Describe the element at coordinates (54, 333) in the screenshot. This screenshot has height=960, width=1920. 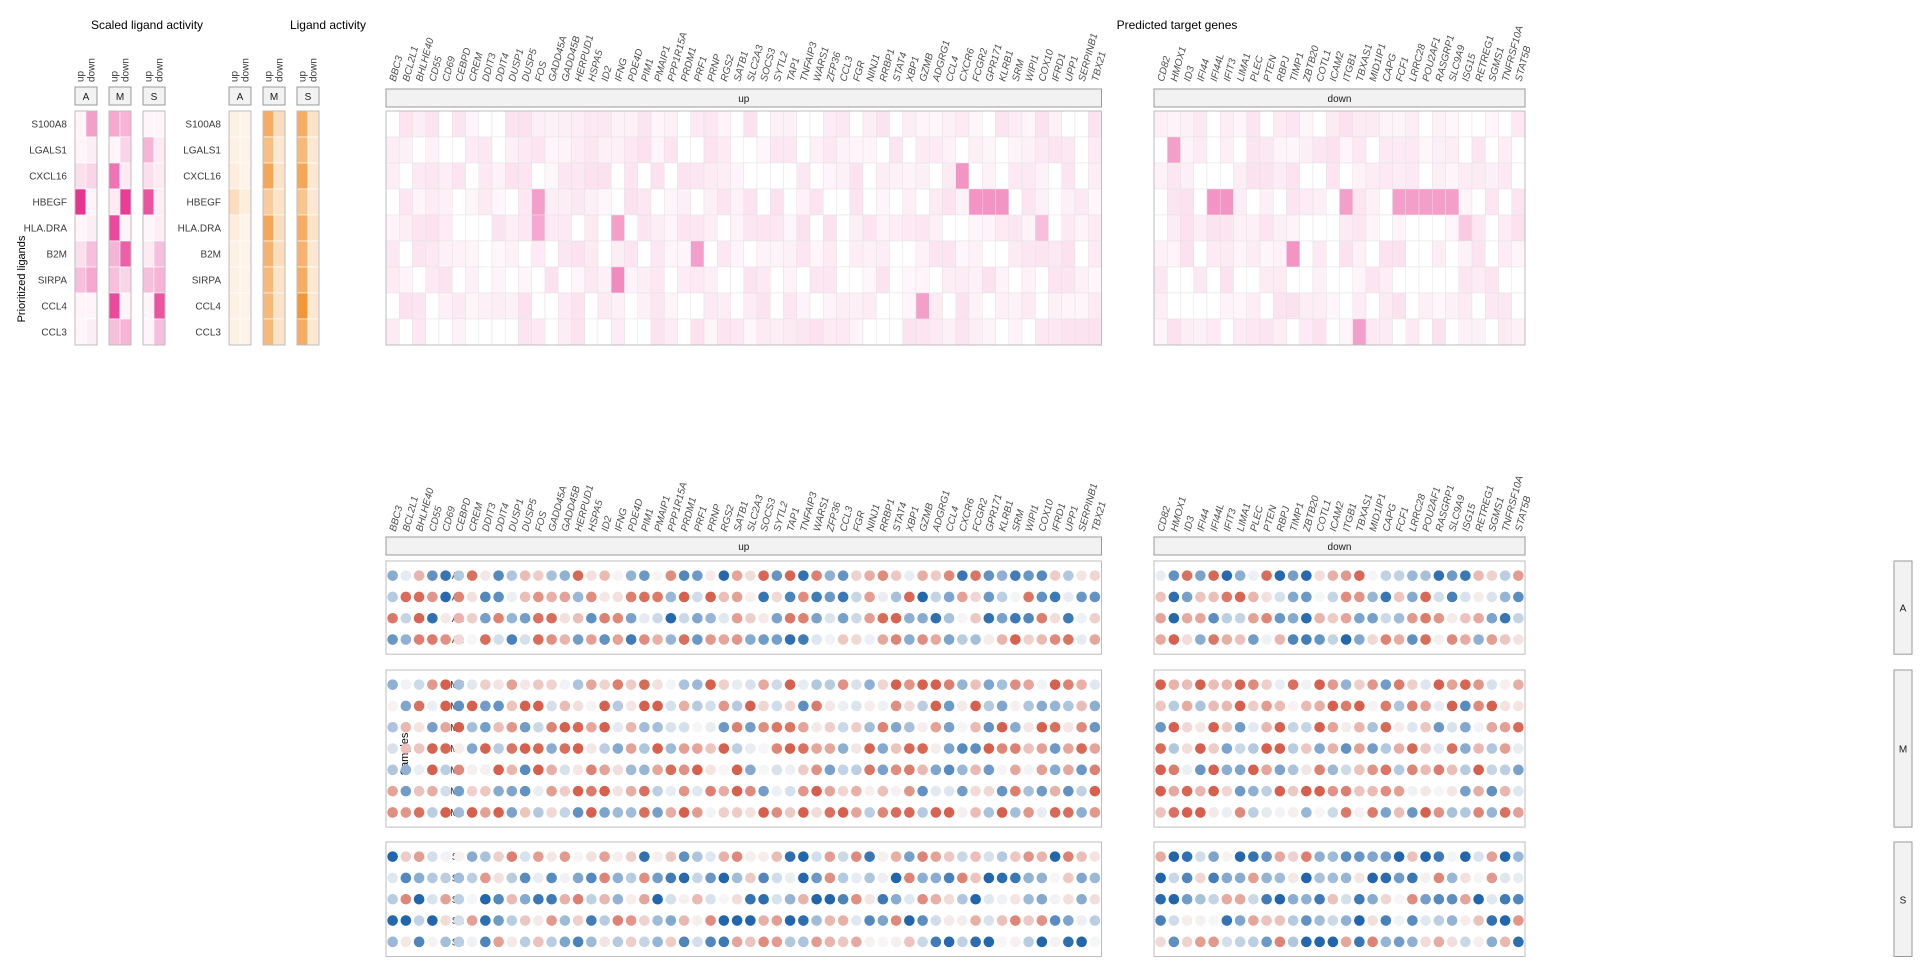
I see `ligand-label-ccl3: CCL3` at that location.